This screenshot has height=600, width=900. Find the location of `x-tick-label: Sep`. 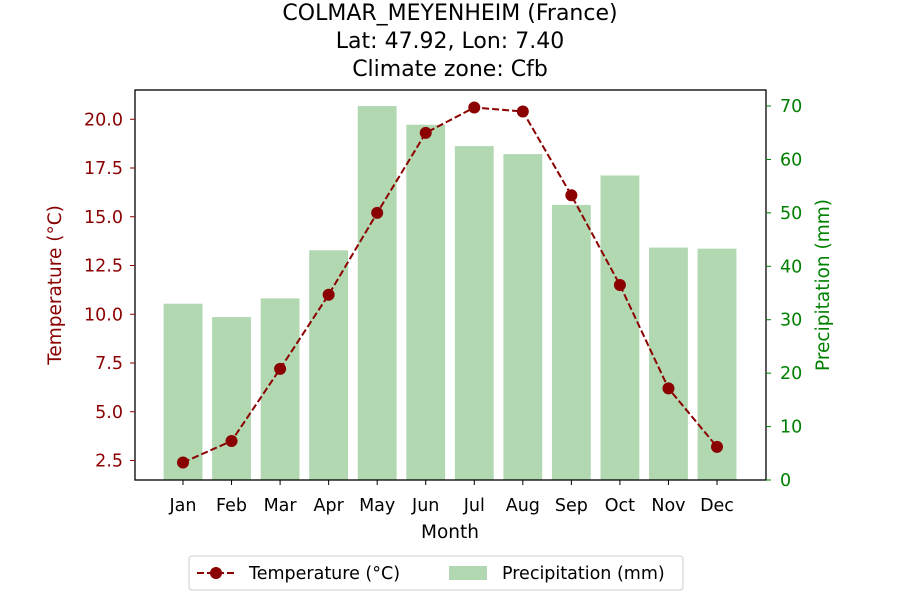

x-tick-label: Sep is located at coordinates (571, 506).